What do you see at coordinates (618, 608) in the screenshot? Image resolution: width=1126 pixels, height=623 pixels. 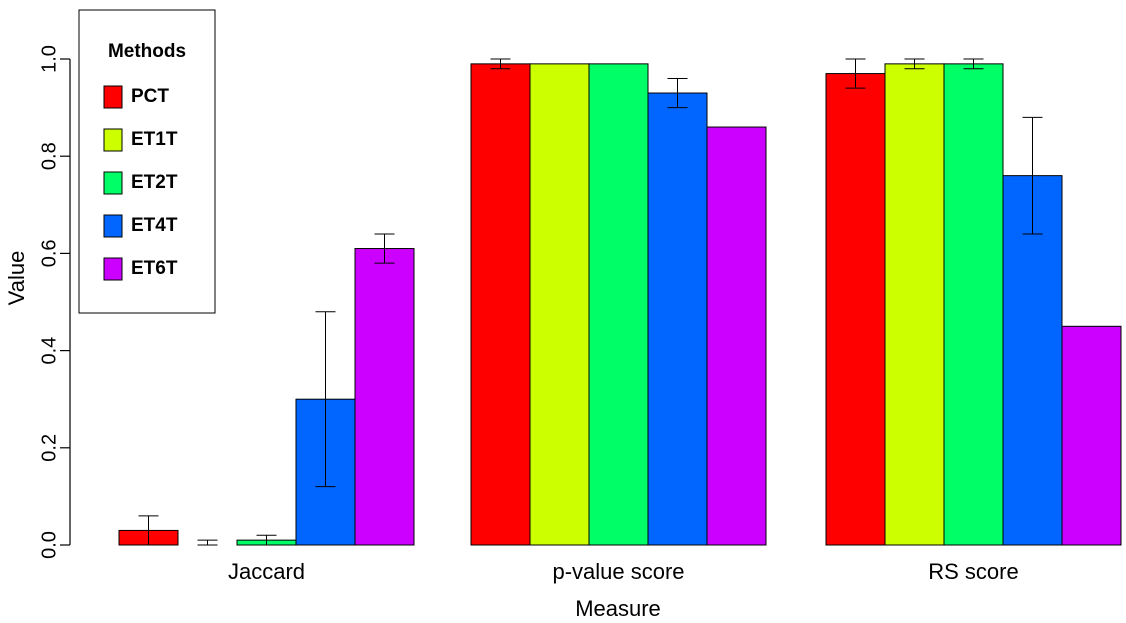 I see `x-axis-title: Measure` at bounding box center [618, 608].